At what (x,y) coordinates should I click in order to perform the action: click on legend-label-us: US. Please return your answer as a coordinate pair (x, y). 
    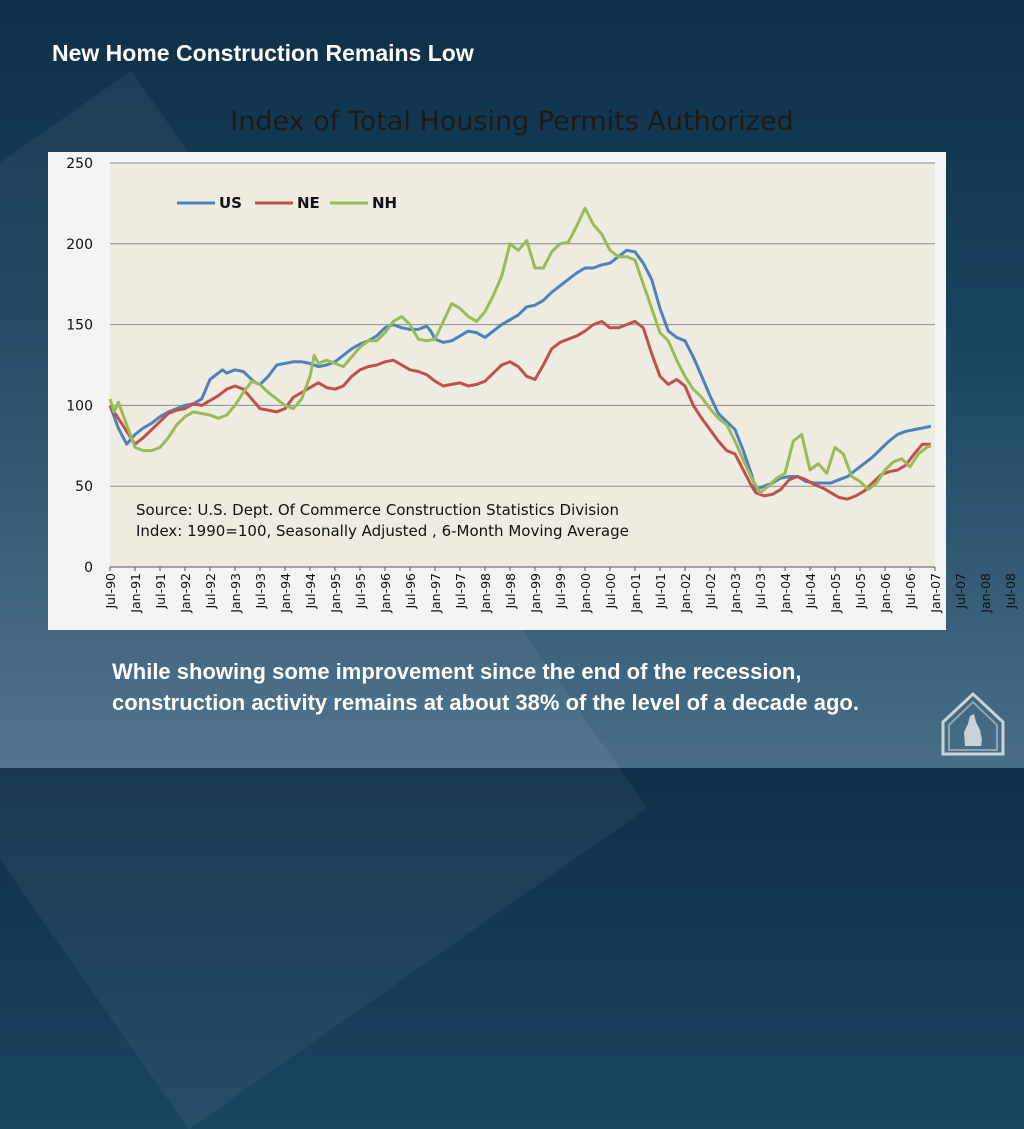
    Looking at the image, I should click on (230, 203).